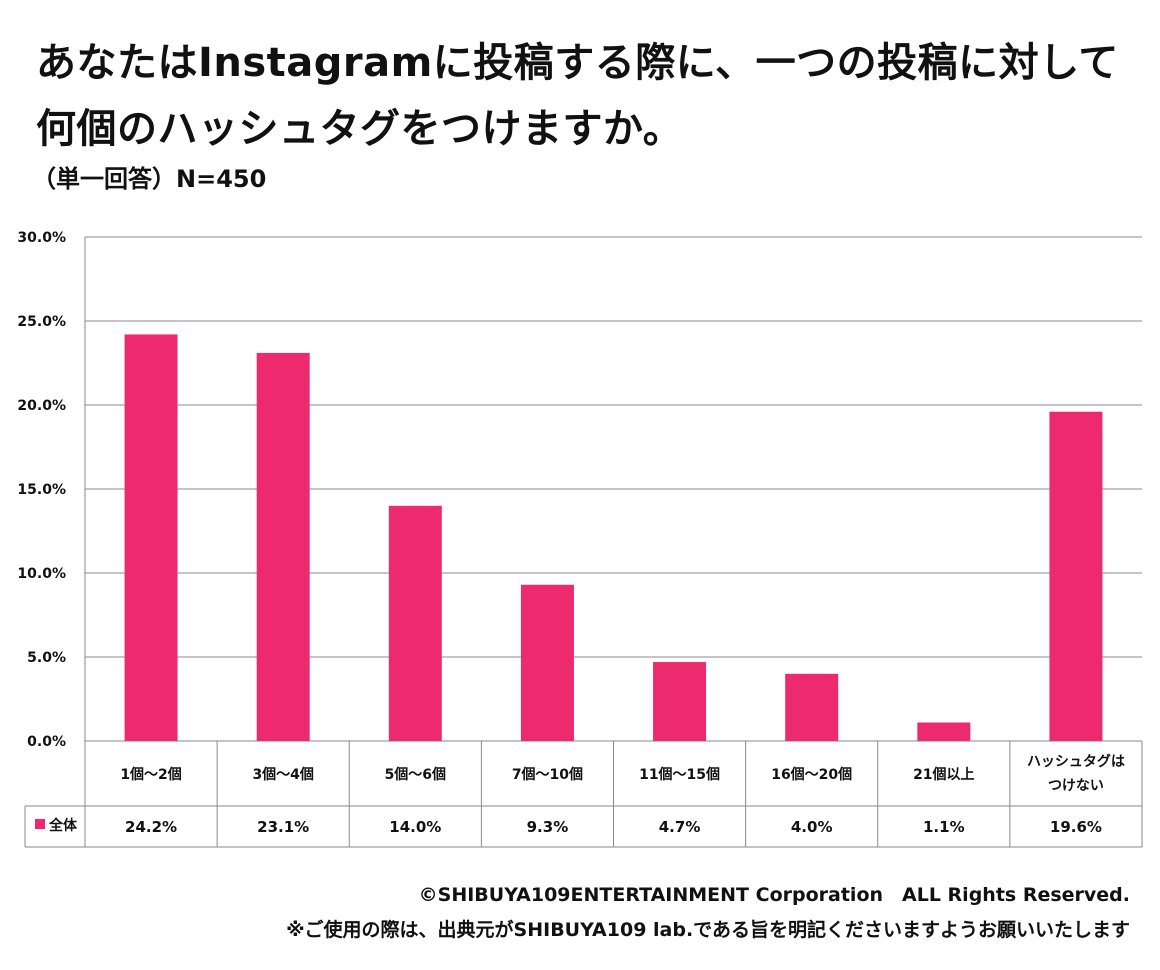 The height and width of the screenshot is (970, 1160). Describe the element at coordinates (41, 574) in the screenshot. I see `y-tick-label: 10.0%` at that location.